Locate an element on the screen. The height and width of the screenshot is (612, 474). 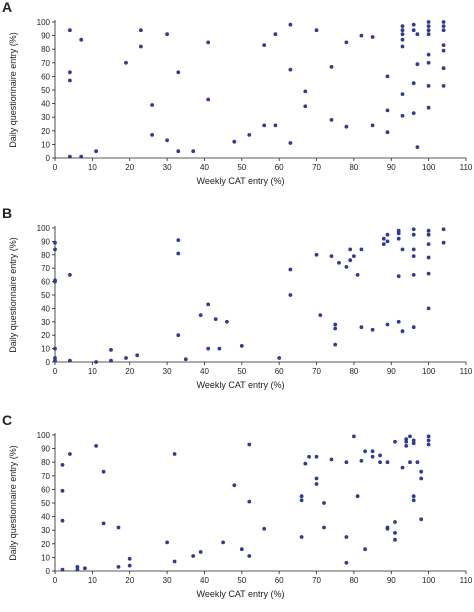
y-tick-label: 30 is located at coordinates (45, 322).